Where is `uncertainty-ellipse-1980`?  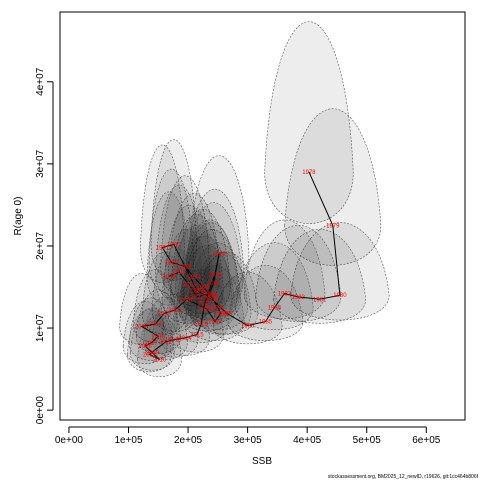 uncertainty-ellipse-1980 is located at coordinates (340, 271).